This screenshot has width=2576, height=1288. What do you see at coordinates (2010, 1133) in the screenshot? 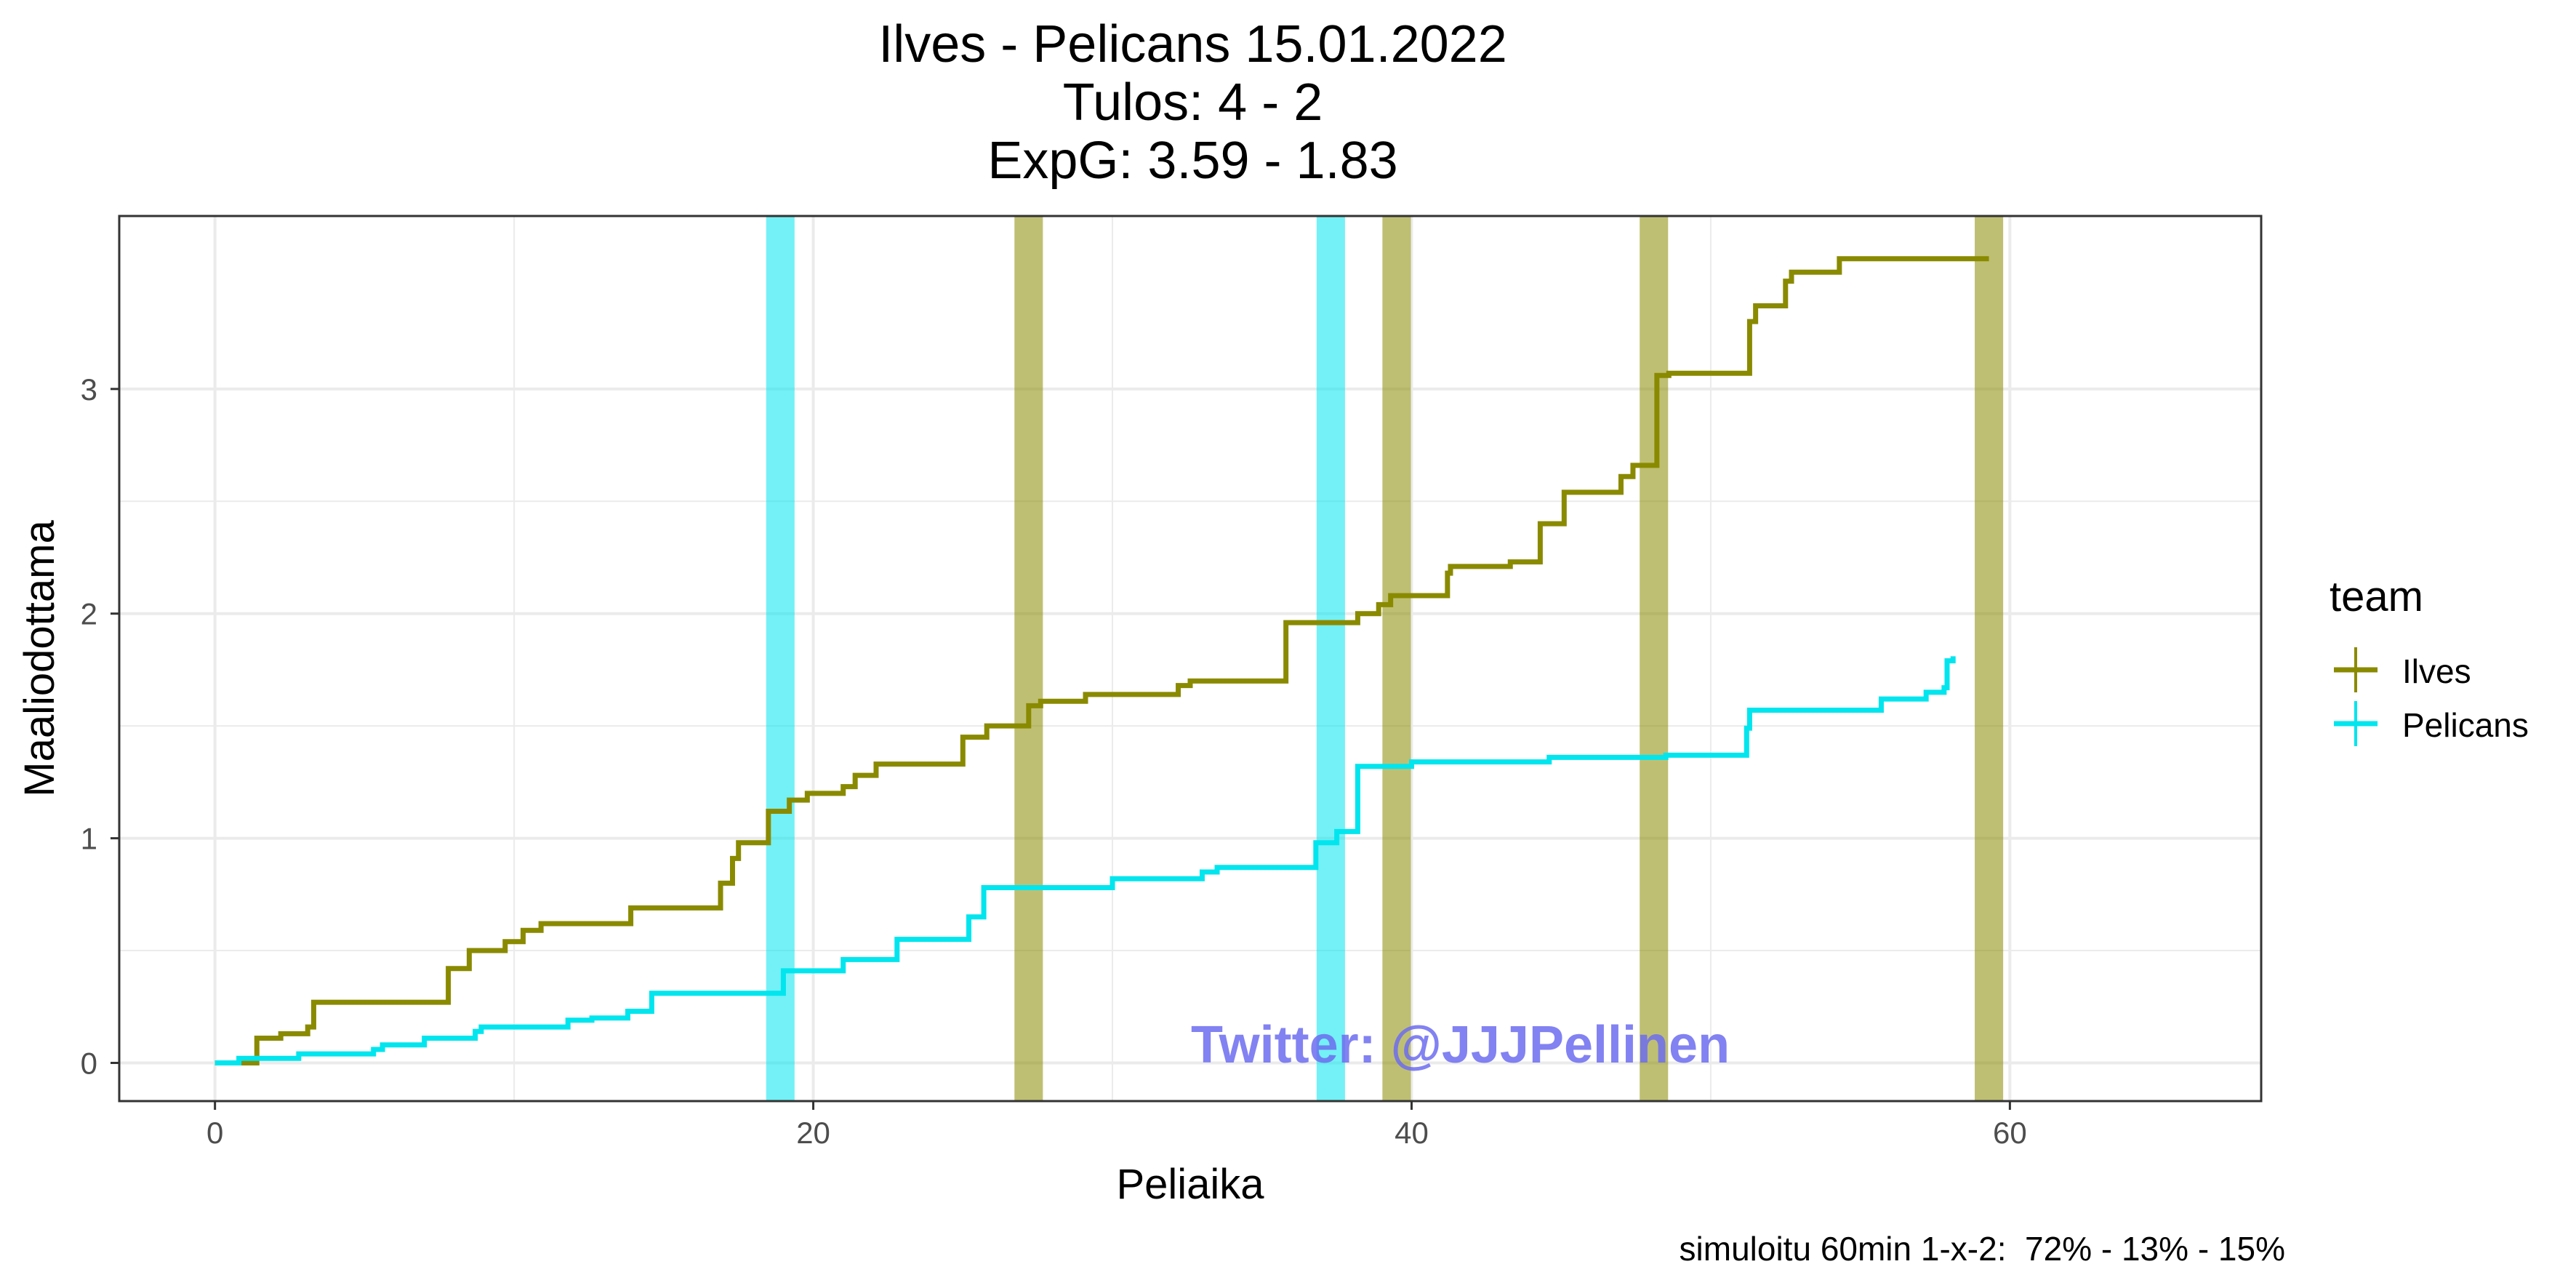
I see `x-tick-label: 60` at bounding box center [2010, 1133].